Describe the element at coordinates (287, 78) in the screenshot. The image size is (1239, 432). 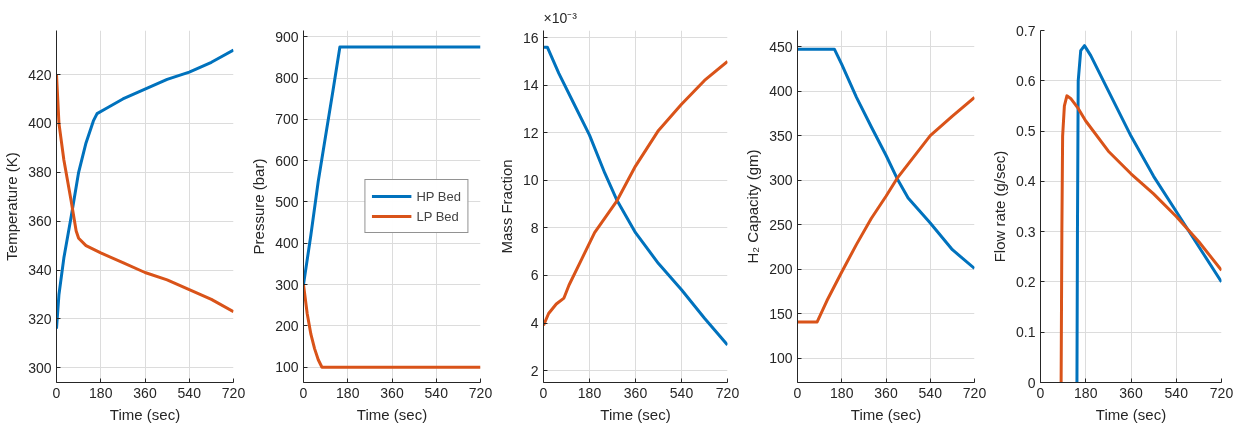
I see `y-tick-label: 800` at that location.